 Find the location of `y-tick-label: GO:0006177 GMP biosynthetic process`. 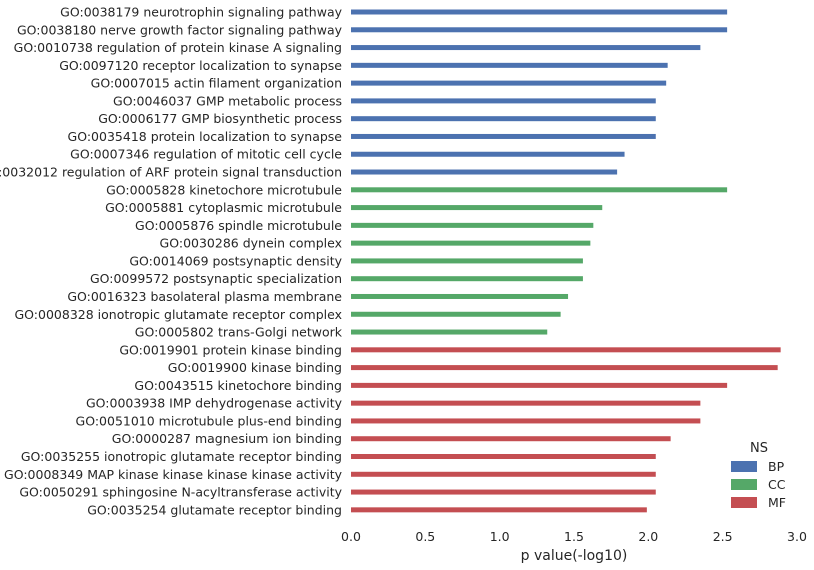

y-tick-label: GO:0006177 GMP biosynthetic process is located at coordinates (220, 118).